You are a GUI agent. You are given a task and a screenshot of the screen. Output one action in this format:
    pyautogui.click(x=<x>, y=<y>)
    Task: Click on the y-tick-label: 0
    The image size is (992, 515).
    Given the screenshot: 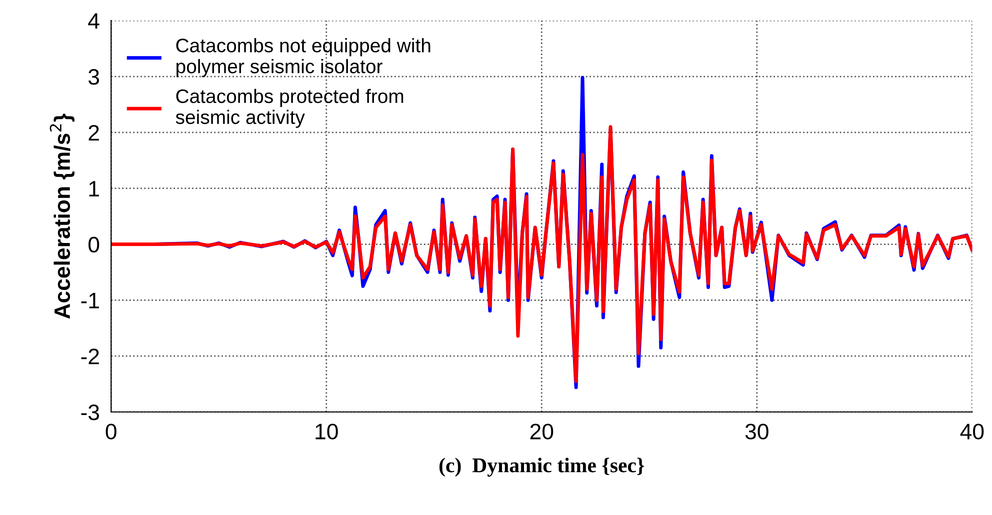 What is the action you would take?
    pyautogui.click(x=94, y=244)
    